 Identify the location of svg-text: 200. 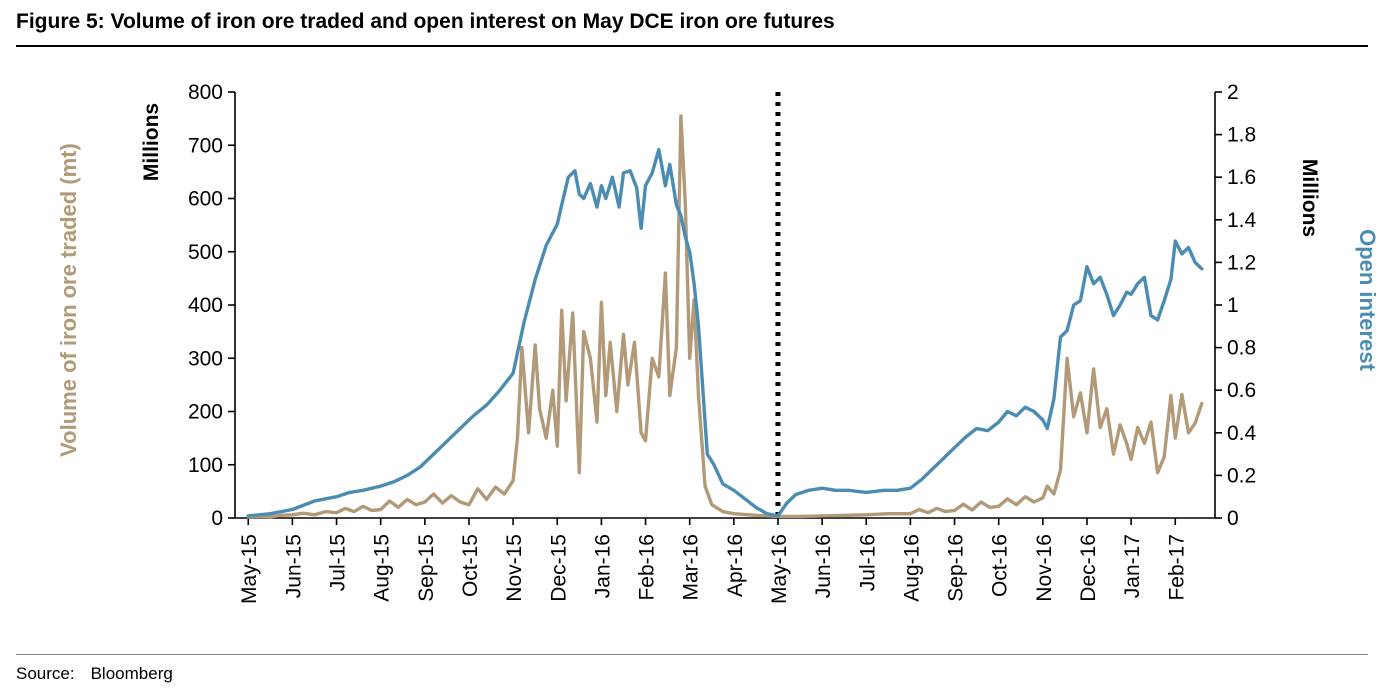
(205, 412).